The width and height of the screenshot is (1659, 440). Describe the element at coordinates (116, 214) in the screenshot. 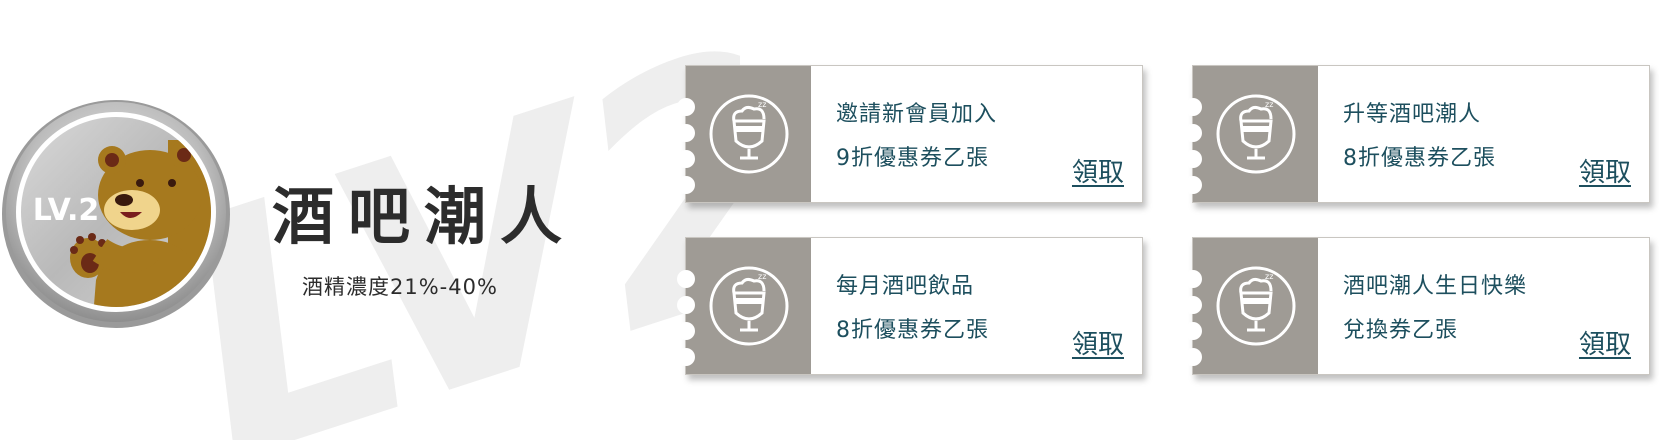

I see `level-badge: LV.2` at that location.